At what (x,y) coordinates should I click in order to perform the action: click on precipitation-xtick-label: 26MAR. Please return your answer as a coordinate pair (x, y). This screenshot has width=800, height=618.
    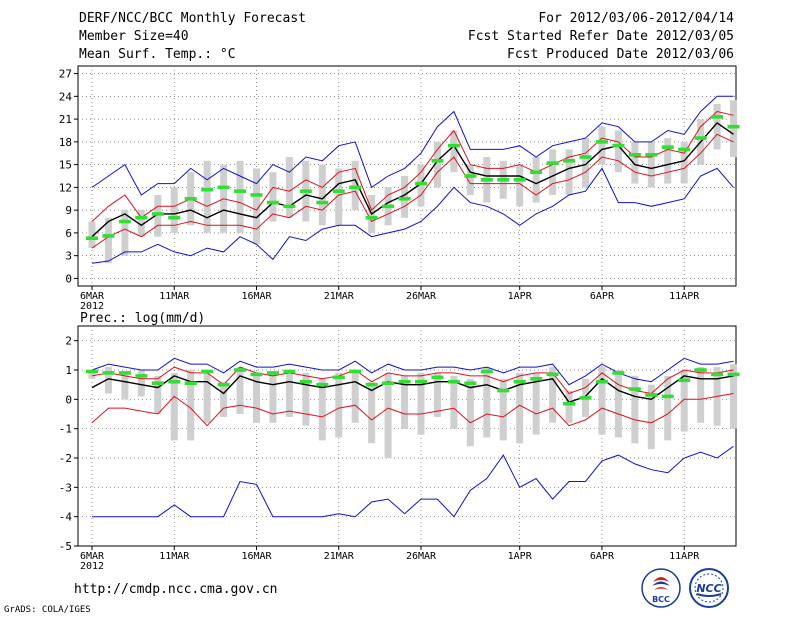
    Looking at the image, I should click on (421, 556).